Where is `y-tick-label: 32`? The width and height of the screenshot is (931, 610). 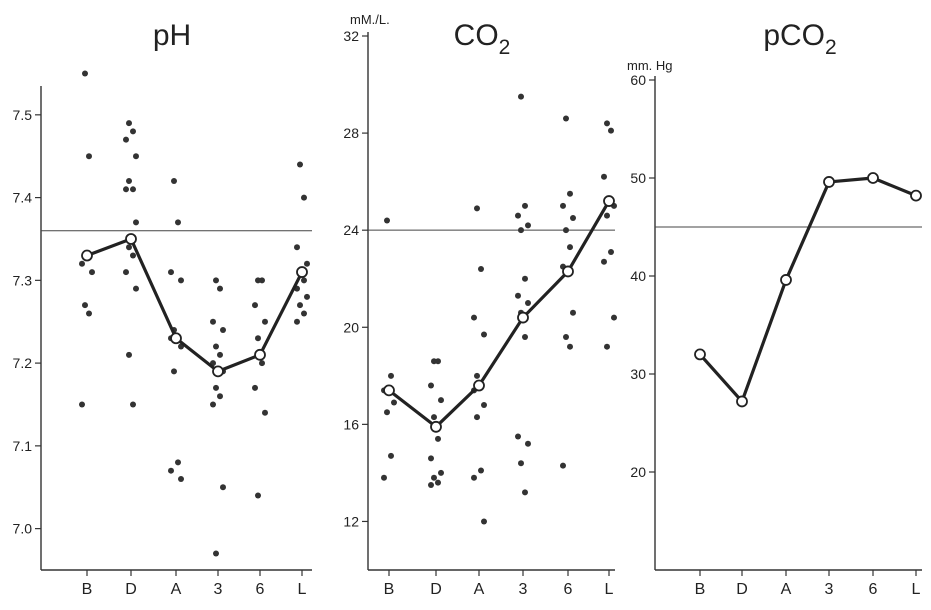
y-tick-label: 32 is located at coordinates (351, 36).